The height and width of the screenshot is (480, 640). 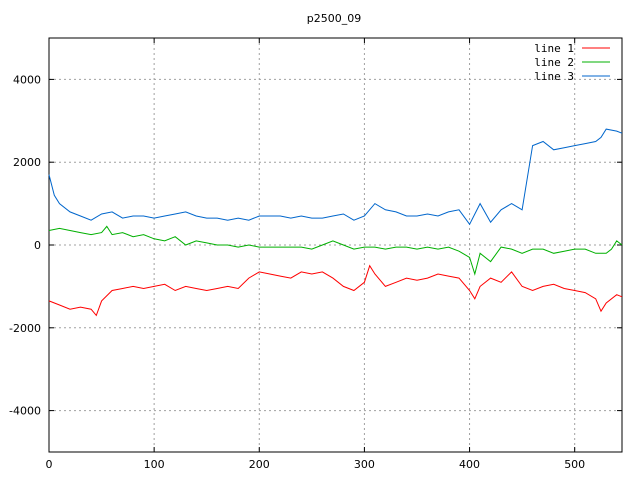 I want to click on y-tick-label: 2000, so click(x=27, y=162).